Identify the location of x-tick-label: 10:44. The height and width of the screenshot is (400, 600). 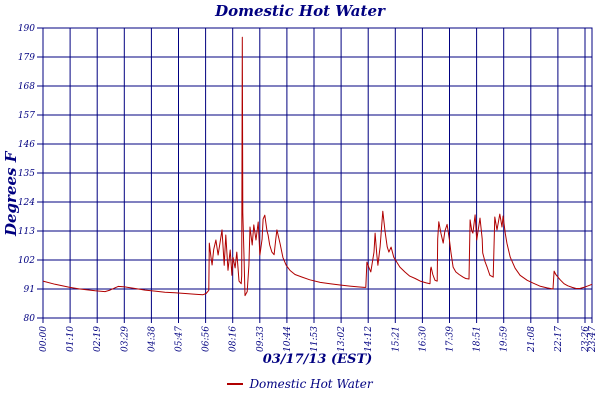
(288, 339).